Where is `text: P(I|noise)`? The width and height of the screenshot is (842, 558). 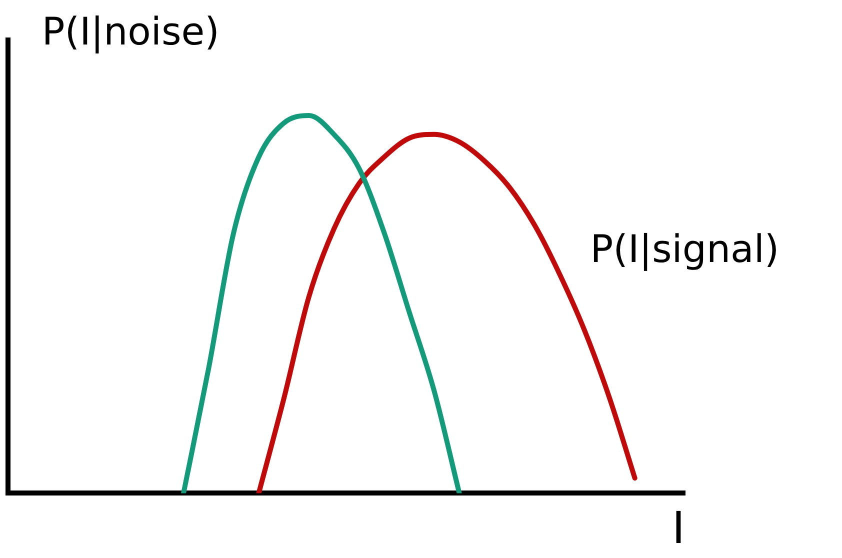 text: P(I|noise) is located at coordinates (131, 32).